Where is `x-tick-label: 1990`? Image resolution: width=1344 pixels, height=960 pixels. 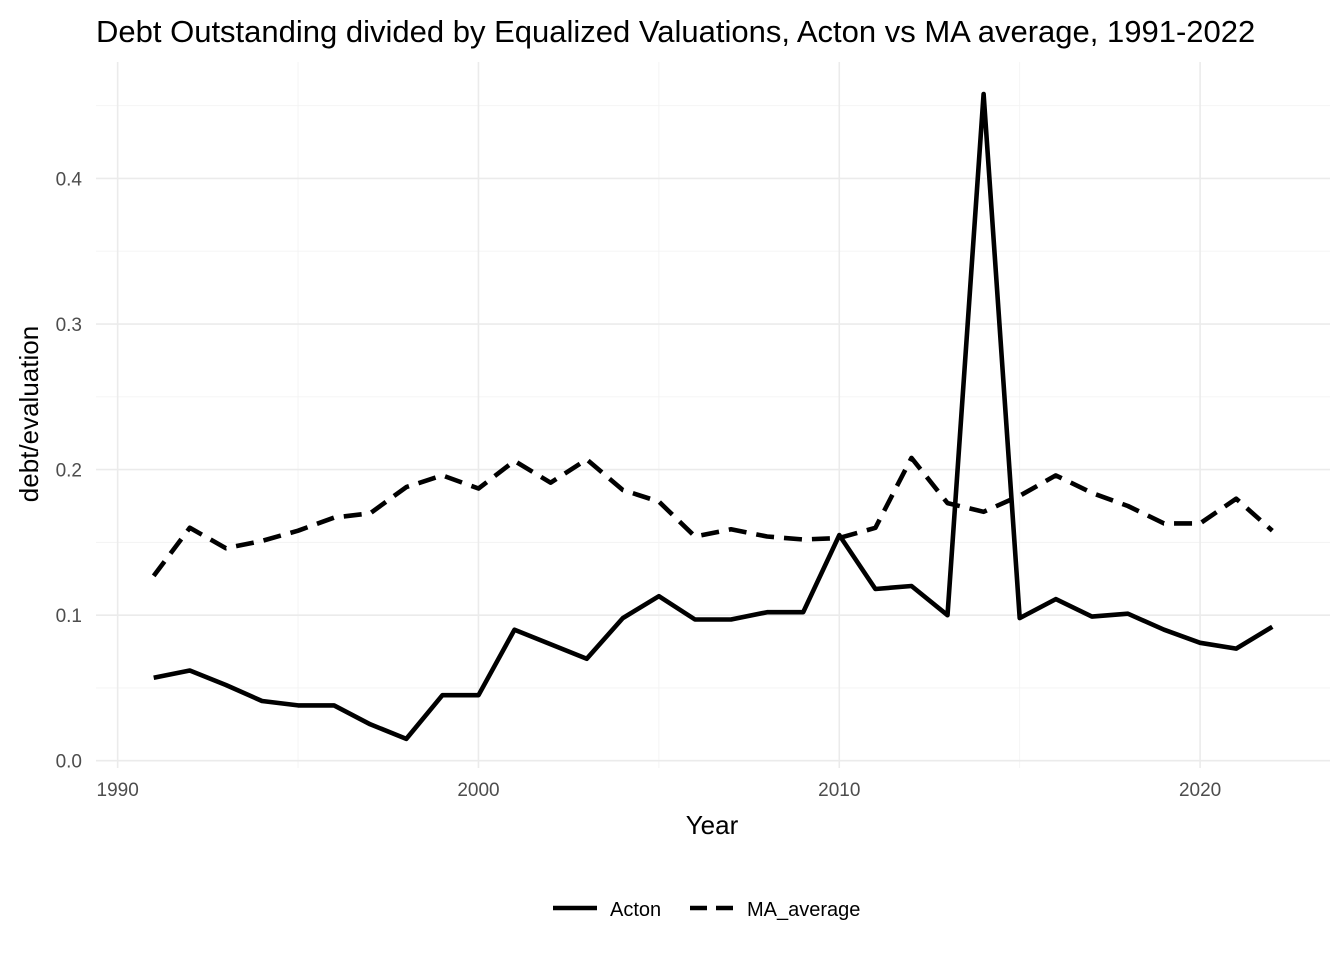
x-tick-label: 1990 is located at coordinates (118, 790).